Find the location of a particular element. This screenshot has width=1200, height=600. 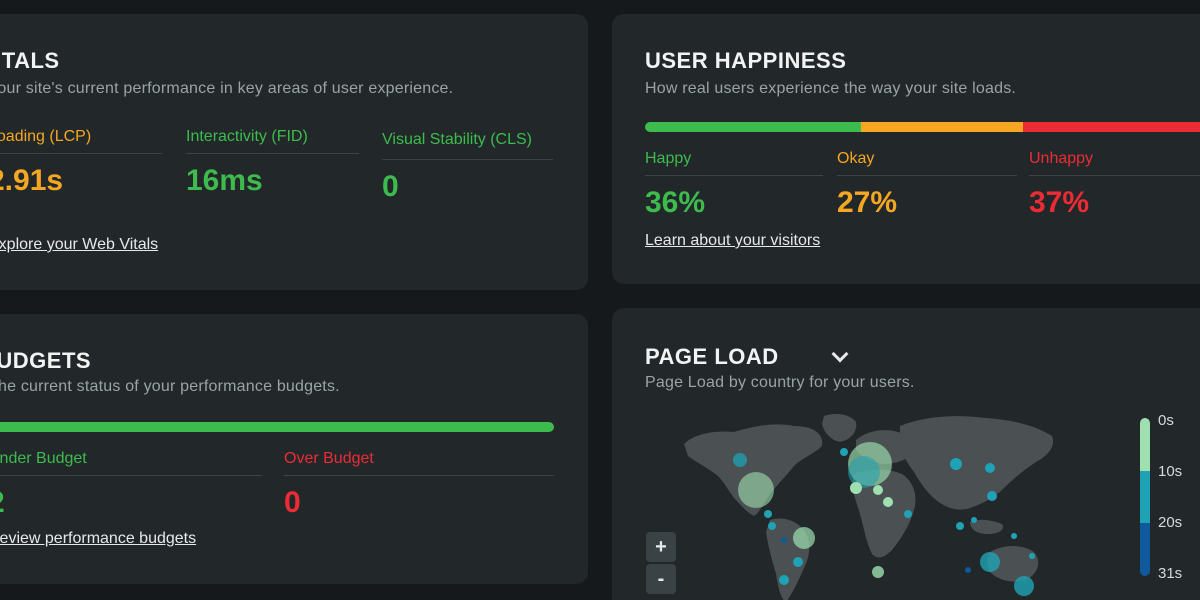

legend-tick-31: 31s is located at coordinates (1170, 573).